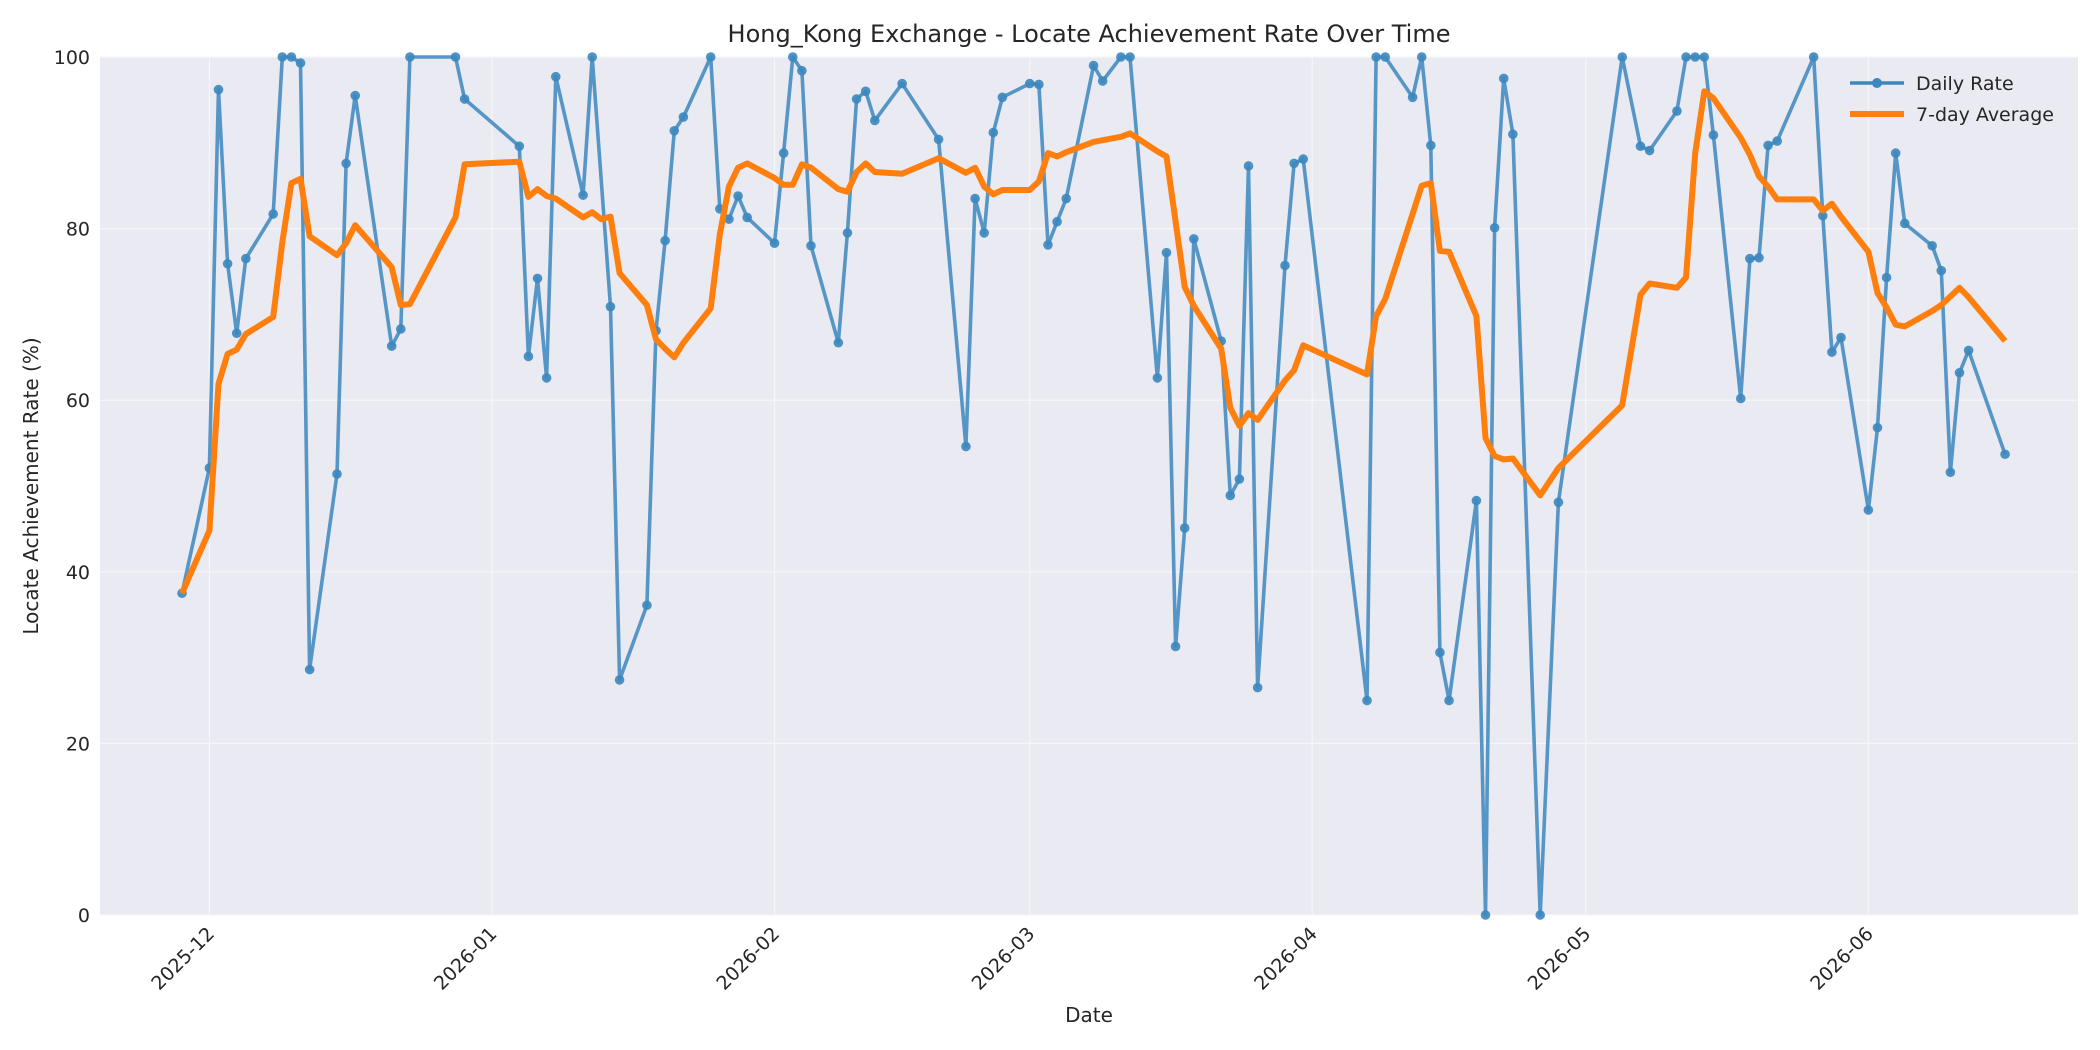 The image size is (2100, 1050). Describe the element at coordinates (1877, 83) in the screenshot. I see `legend-daily-rate-marker` at that location.